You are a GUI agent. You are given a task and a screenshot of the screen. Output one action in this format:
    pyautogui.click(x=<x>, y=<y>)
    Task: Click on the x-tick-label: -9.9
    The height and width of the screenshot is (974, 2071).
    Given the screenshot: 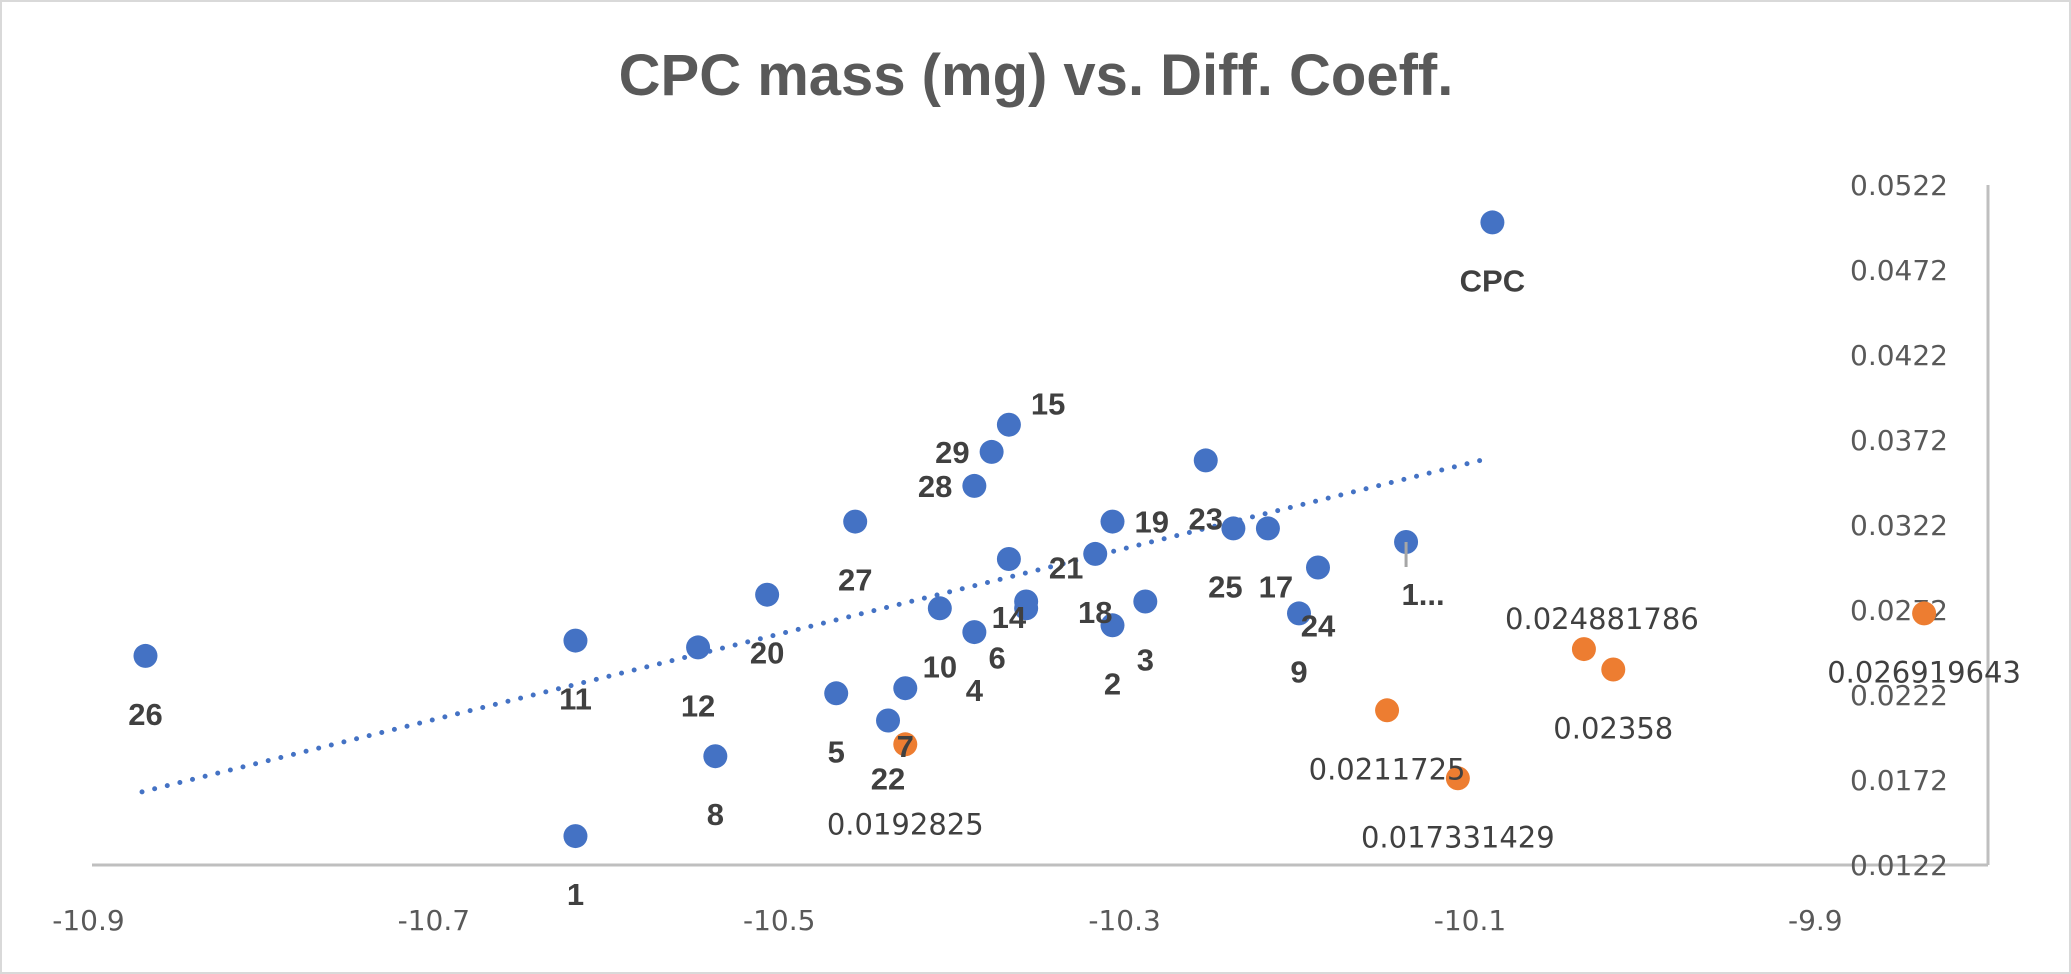 What is the action you would take?
    pyautogui.click(x=1815, y=920)
    